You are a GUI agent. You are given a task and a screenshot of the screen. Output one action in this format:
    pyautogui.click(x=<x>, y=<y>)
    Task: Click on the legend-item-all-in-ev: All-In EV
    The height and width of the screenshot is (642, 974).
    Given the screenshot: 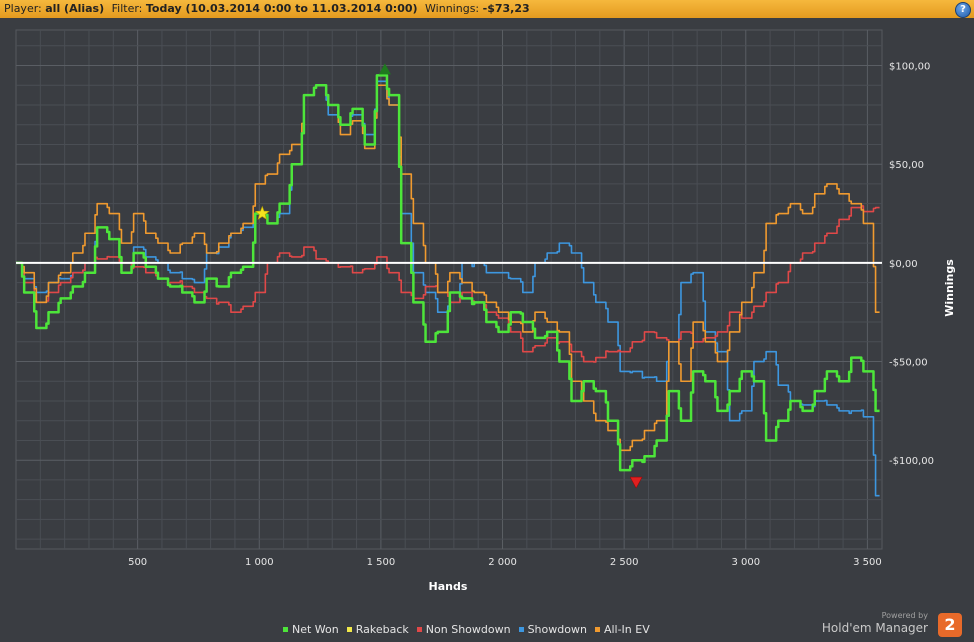 What is the action you would take?
    pyautogui.click(x=622, y=629)
    